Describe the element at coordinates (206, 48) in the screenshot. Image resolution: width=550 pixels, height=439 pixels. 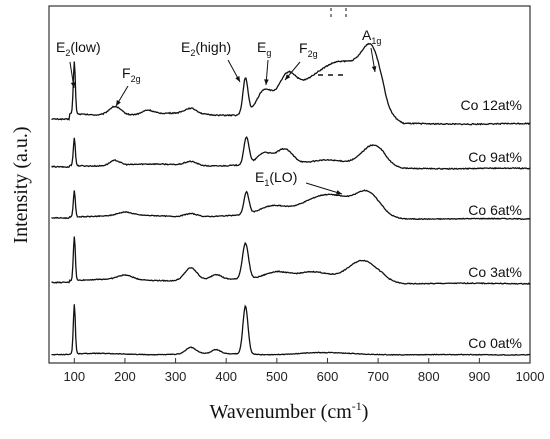
I see `peak-label: E2(high)` at that location.